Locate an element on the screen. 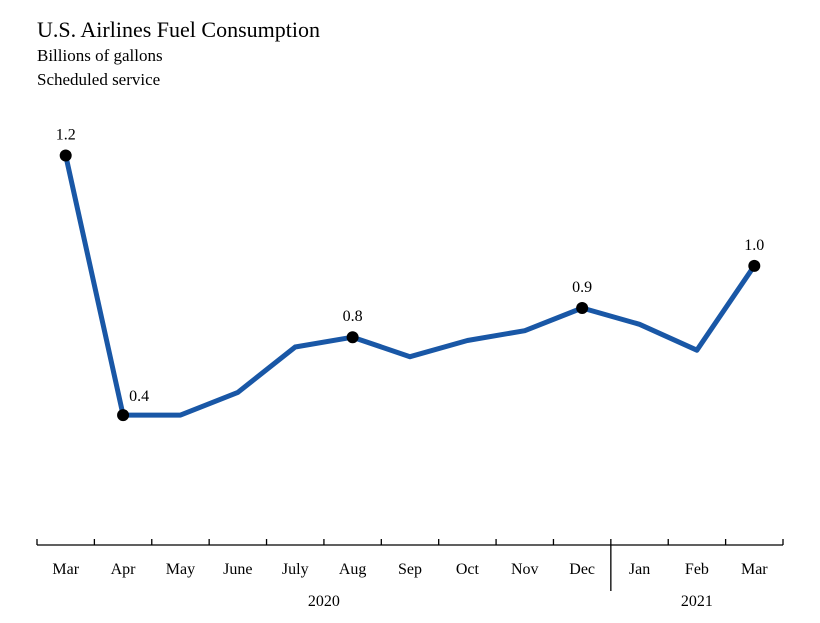 This screenshot has width=820, height=623. x-tick-label: Aug is located at coordinates (353, 569).